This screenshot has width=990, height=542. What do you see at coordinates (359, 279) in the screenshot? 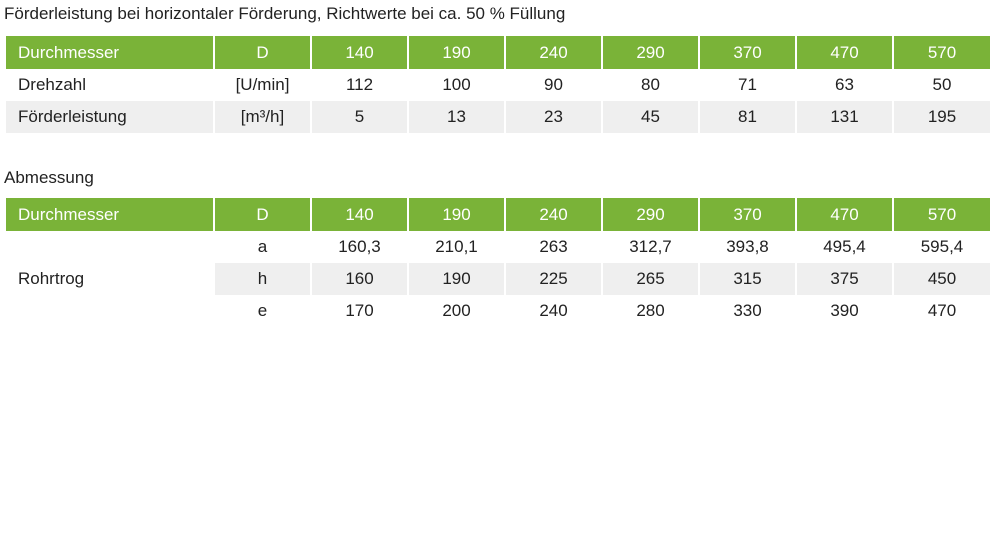
I see `table-cell: 160` at bounding box center [359, 279].